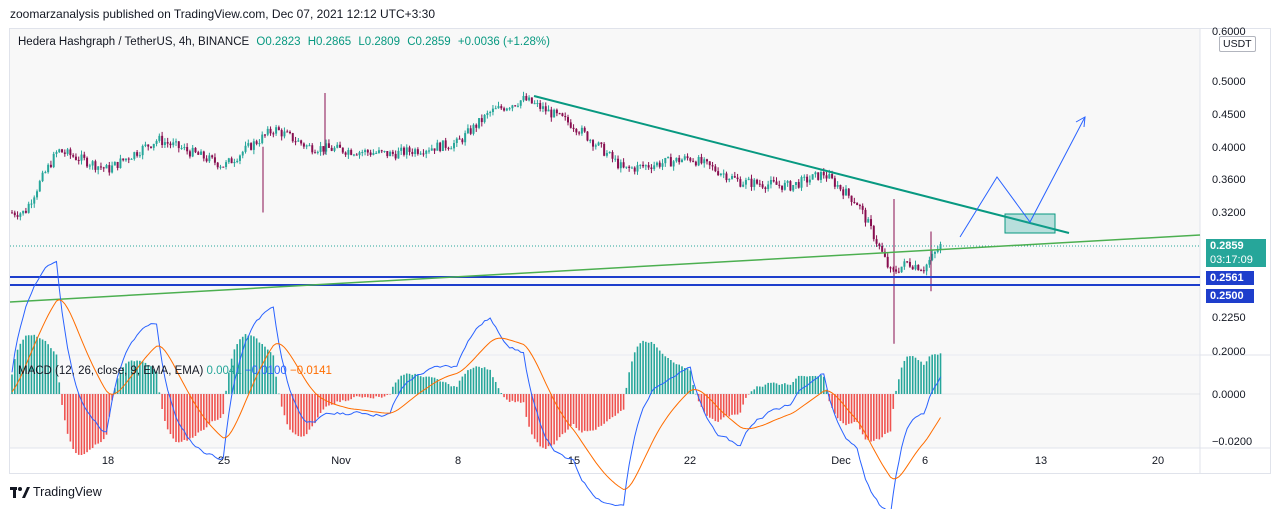  Describe the element at coordinates (1030, 223) in the screenshot. I see `target-zone` at that location.